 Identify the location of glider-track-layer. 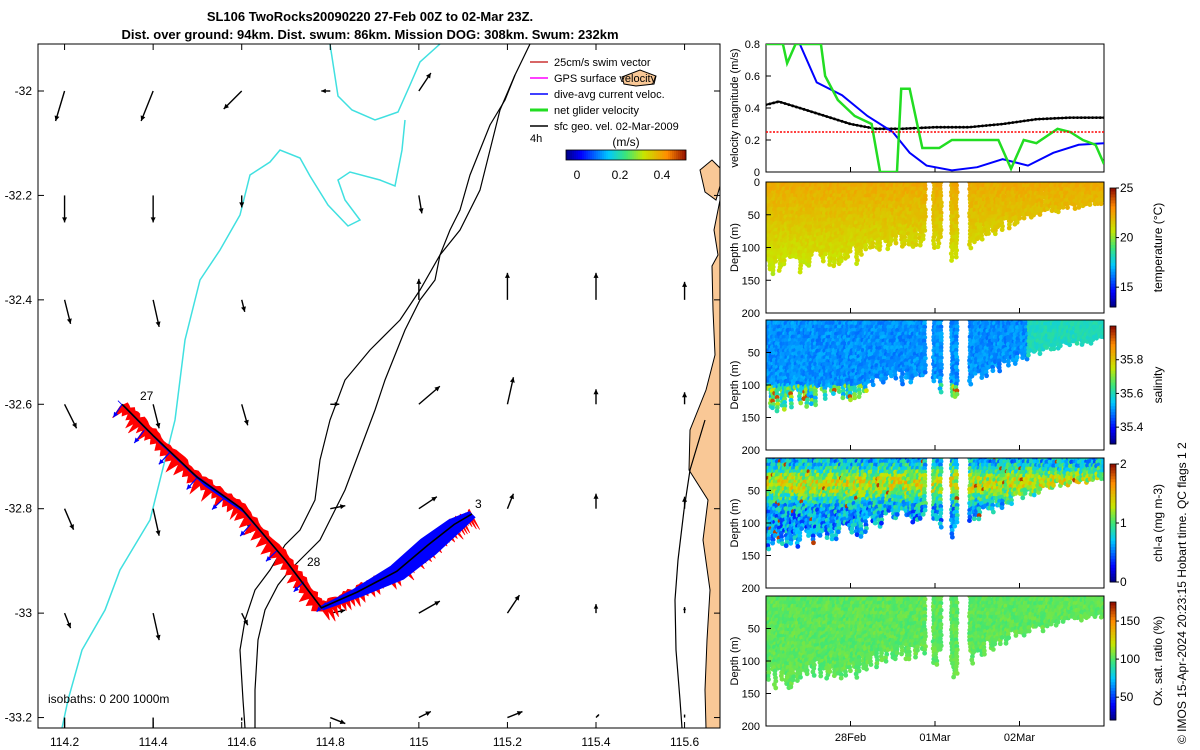
(296, 511).